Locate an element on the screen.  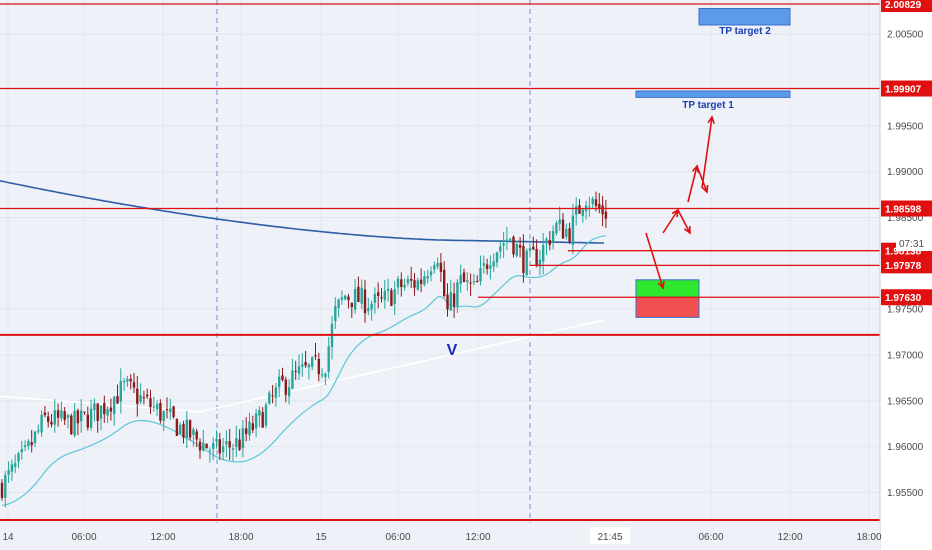
zones is located at coordinates (713, 162).